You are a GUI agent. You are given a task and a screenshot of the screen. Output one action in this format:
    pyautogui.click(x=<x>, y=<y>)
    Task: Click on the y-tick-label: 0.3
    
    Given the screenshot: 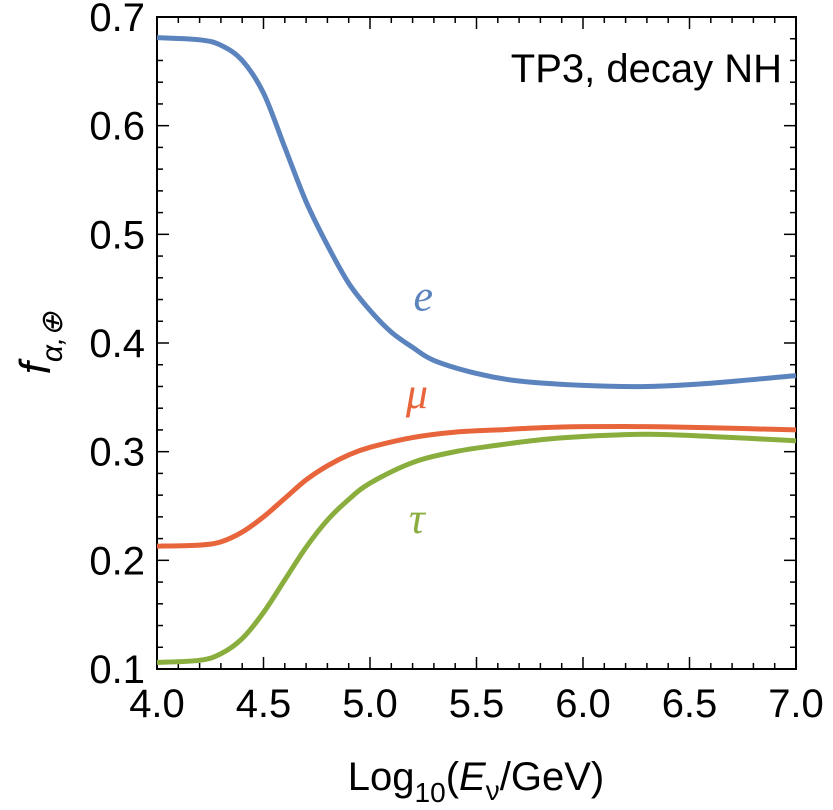 What is the action you would take?
    pyautogui.click(x=117, y=453)
    